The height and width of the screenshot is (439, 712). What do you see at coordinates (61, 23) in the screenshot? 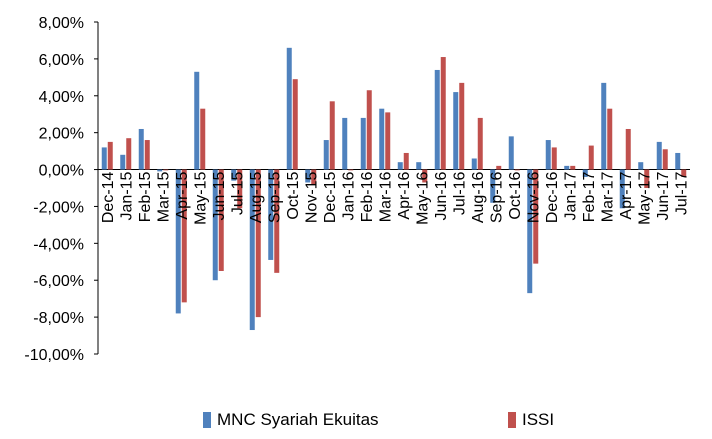
I see `y-tick-label: 8,00%` at bounding box center [61, 23].